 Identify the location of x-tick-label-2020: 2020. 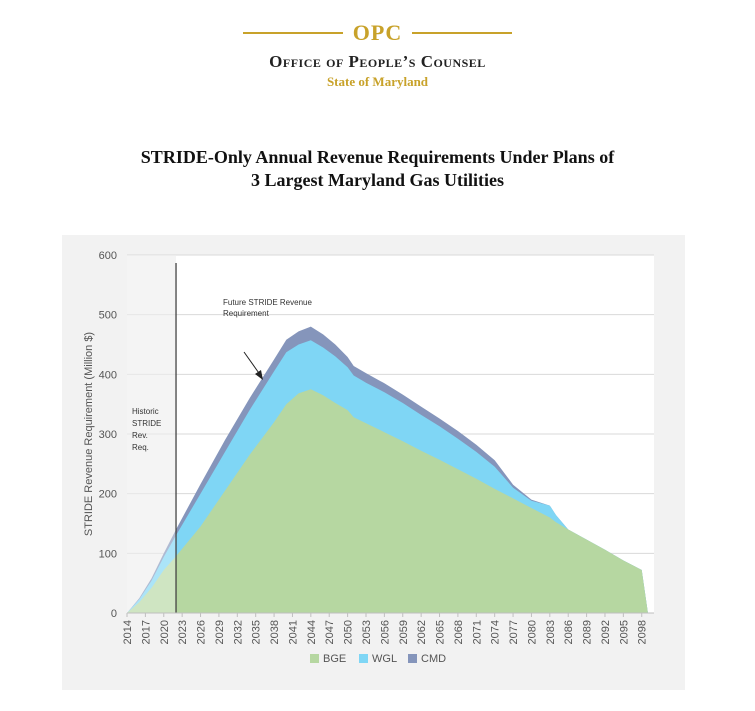
(165, 632).